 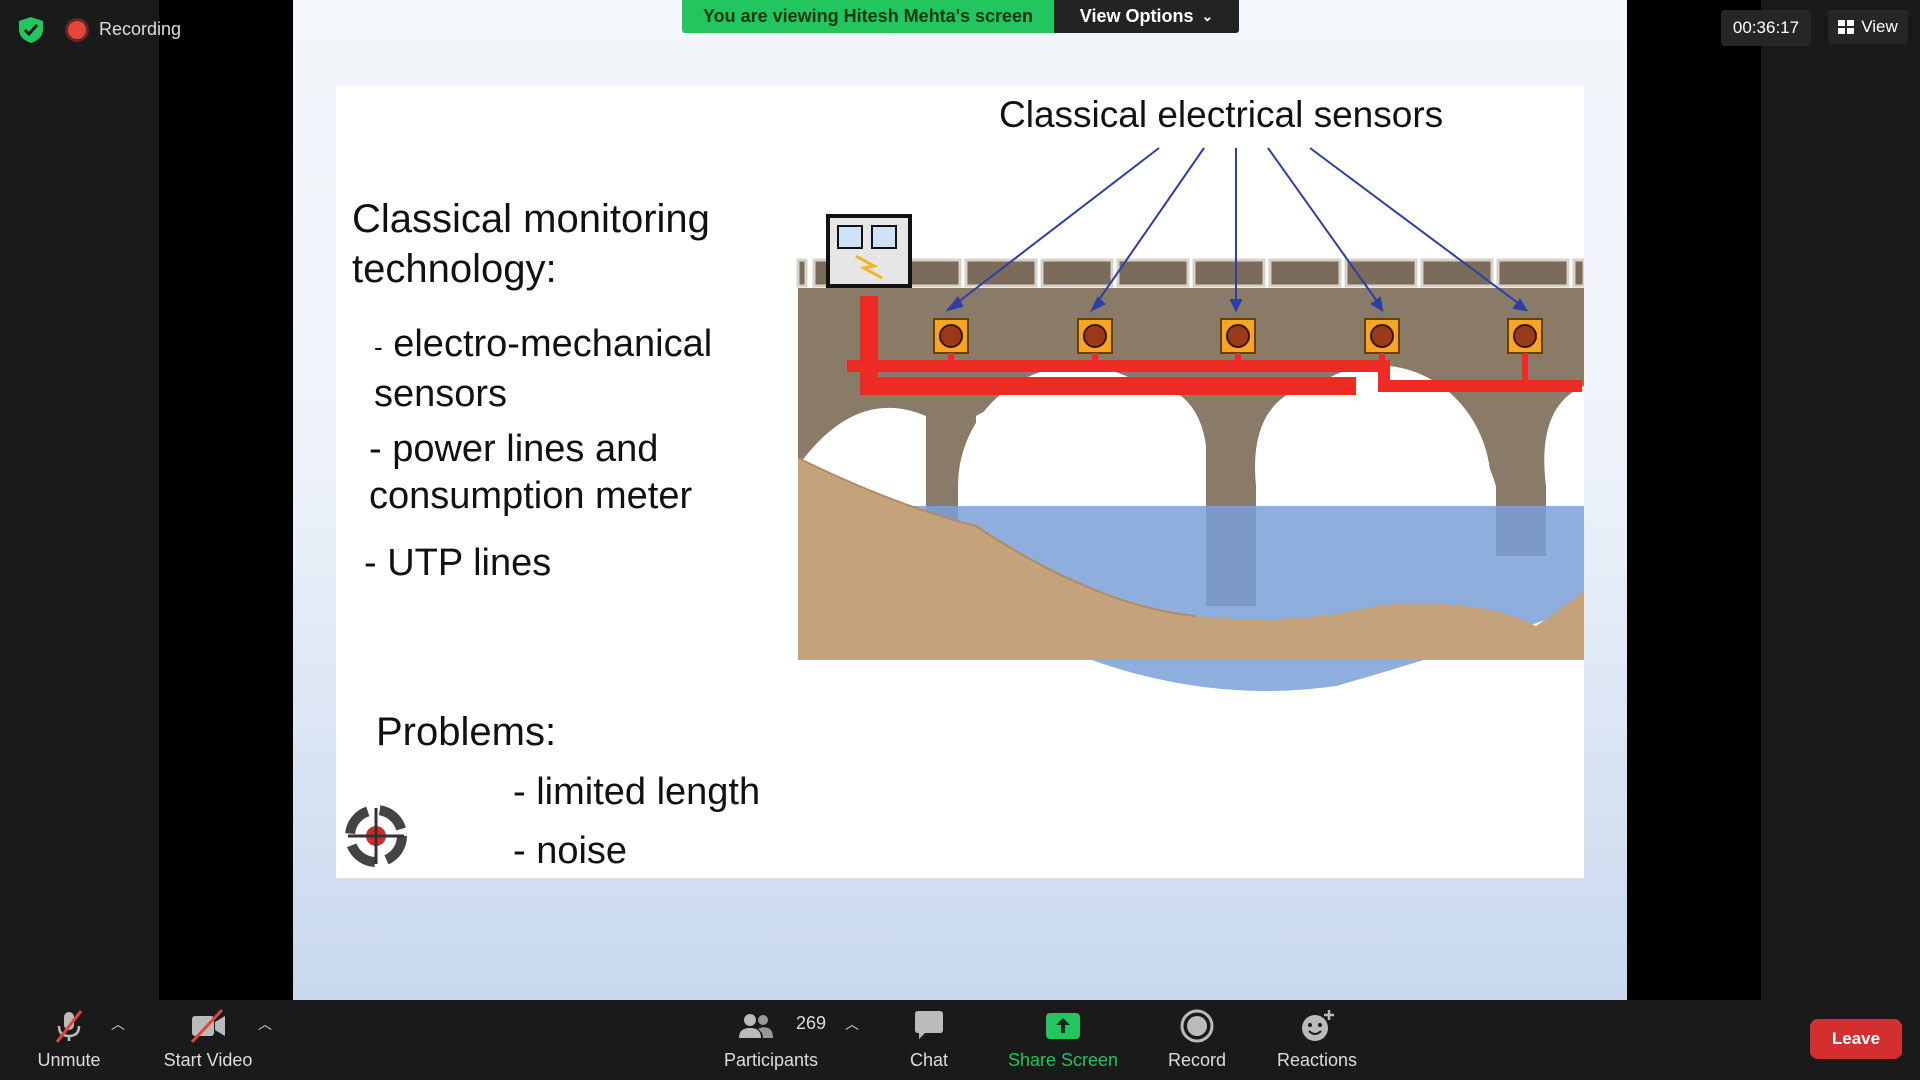 What do you see at coordinates (929, 1040) in the screenshot?
I see `chat-button: Chat` at bounding box center [929, 1040].